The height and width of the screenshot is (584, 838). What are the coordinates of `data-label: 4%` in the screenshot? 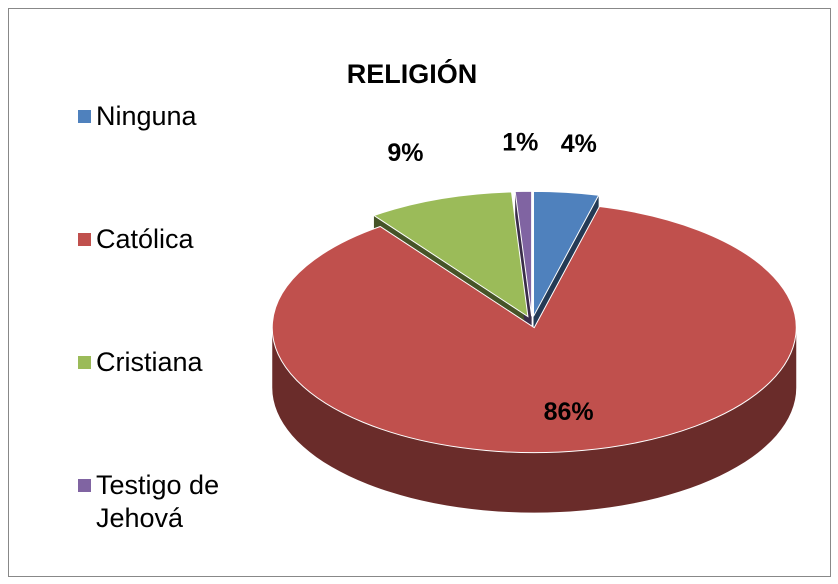 It's located at (579, 144).